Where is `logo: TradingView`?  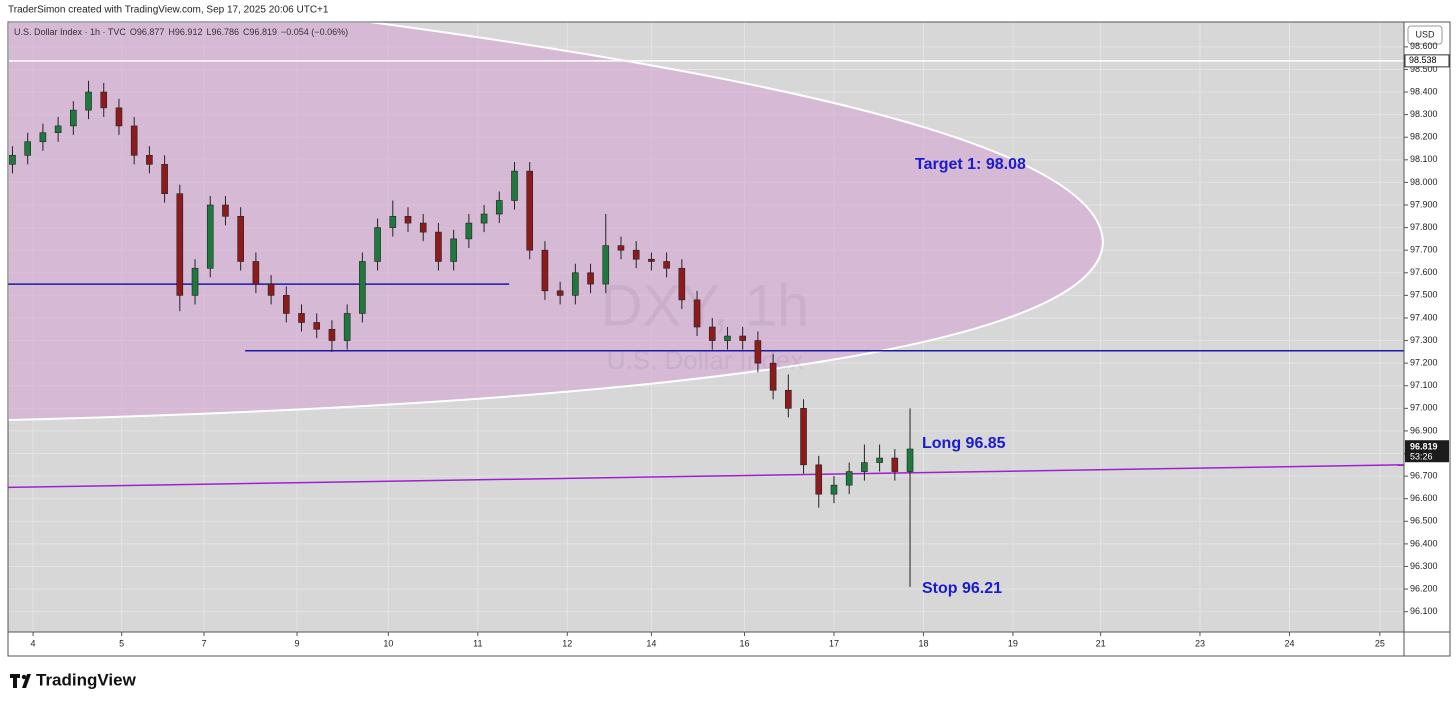
logo: TradingView is located at coordinates (73, 679).